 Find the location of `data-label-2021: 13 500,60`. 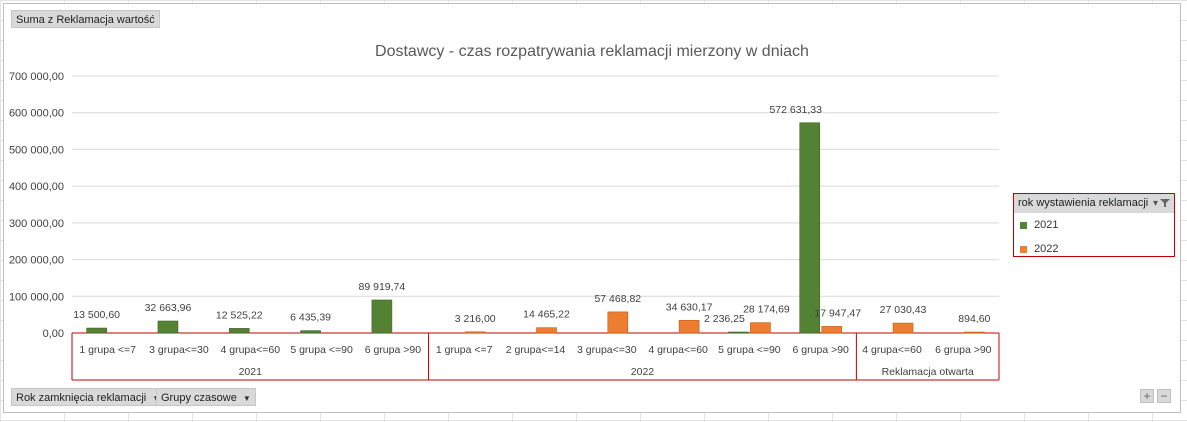

data-label-2021: 13 500,60 is located at coordinates (96, 315).